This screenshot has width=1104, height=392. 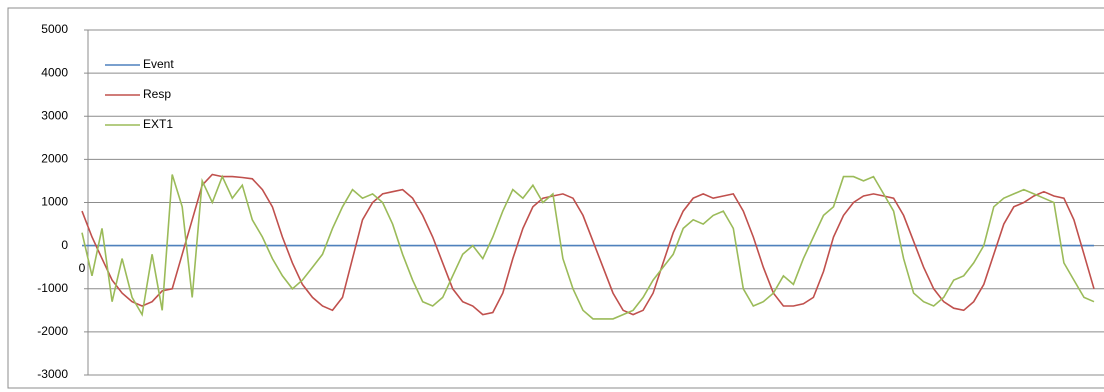 What do you see at coordinates (158, 124) in the screenshot?
I see `legend-label: EXT1` at bounding box center [158, 124].